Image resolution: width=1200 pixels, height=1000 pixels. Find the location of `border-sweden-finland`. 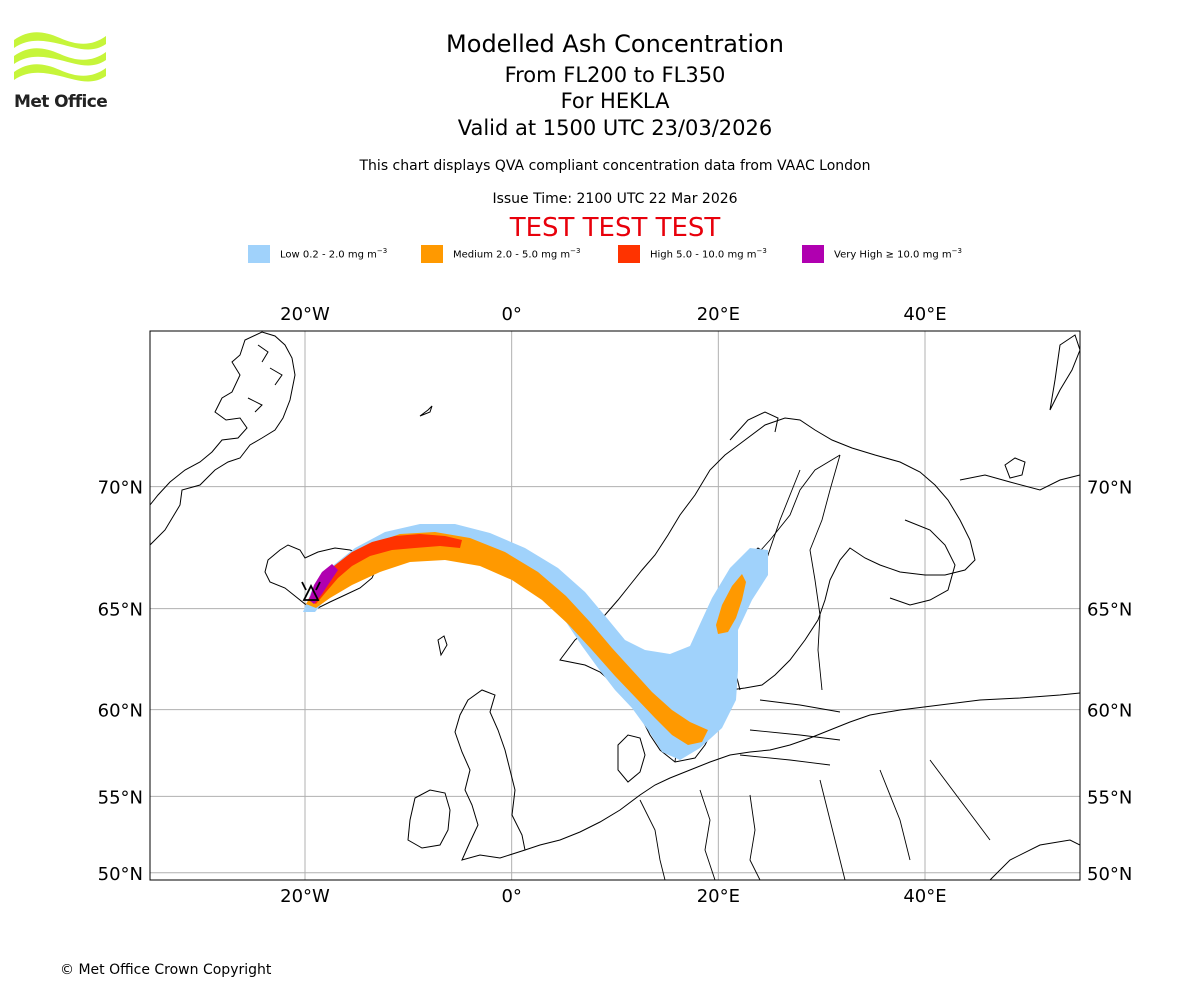

border-sweden-finland is located at coordinates (784, 512).